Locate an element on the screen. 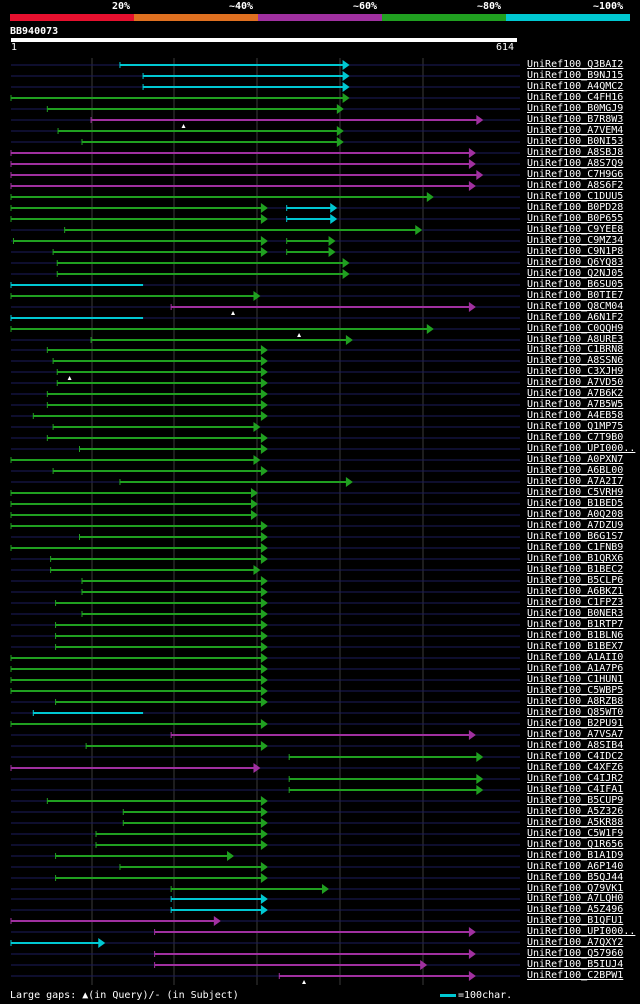  hit-label: UniRef100_B5CLP6 is located at coordinates (575, 580).